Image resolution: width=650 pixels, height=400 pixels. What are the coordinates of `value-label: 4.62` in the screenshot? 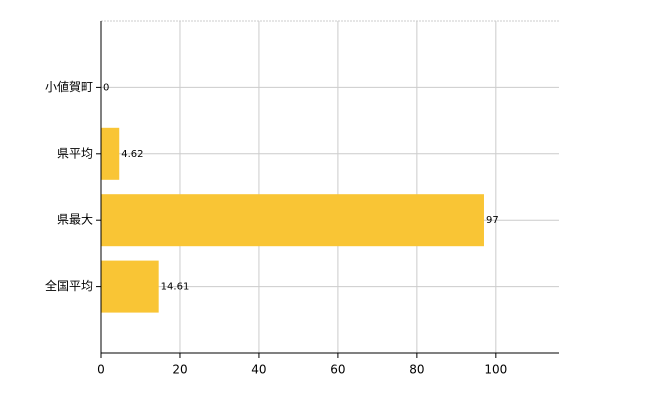 It's located at (132, 154).